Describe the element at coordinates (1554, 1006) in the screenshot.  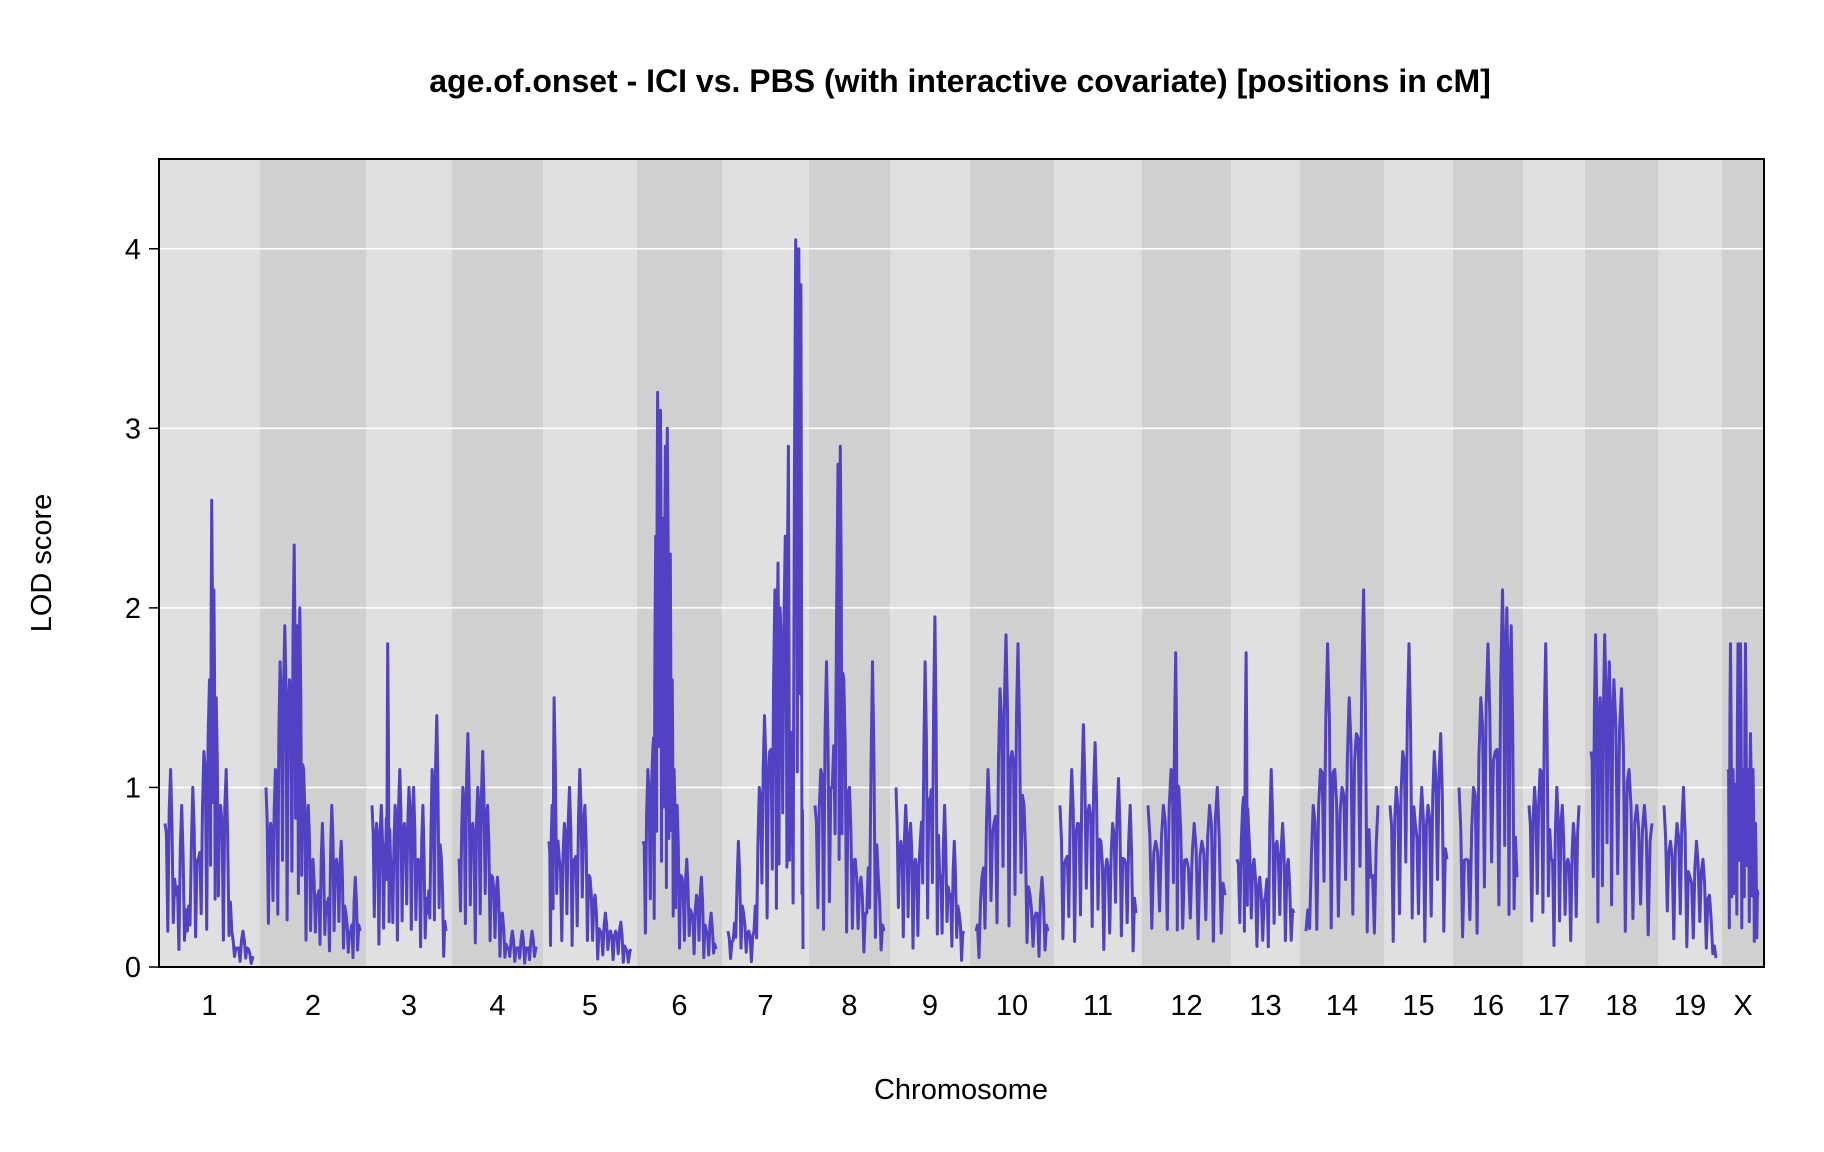
I see `x-tick-label-17: 17` at that location.